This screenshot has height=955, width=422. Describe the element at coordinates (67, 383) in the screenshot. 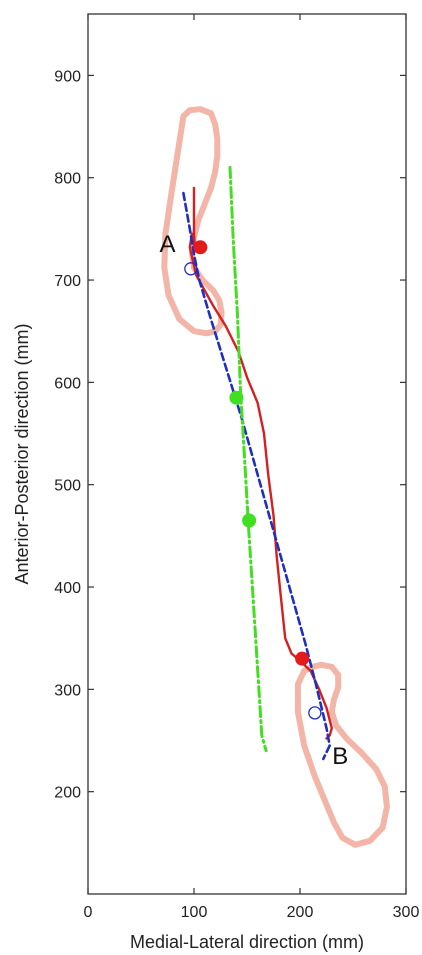

I see `y-tick-label: 600` at that location.